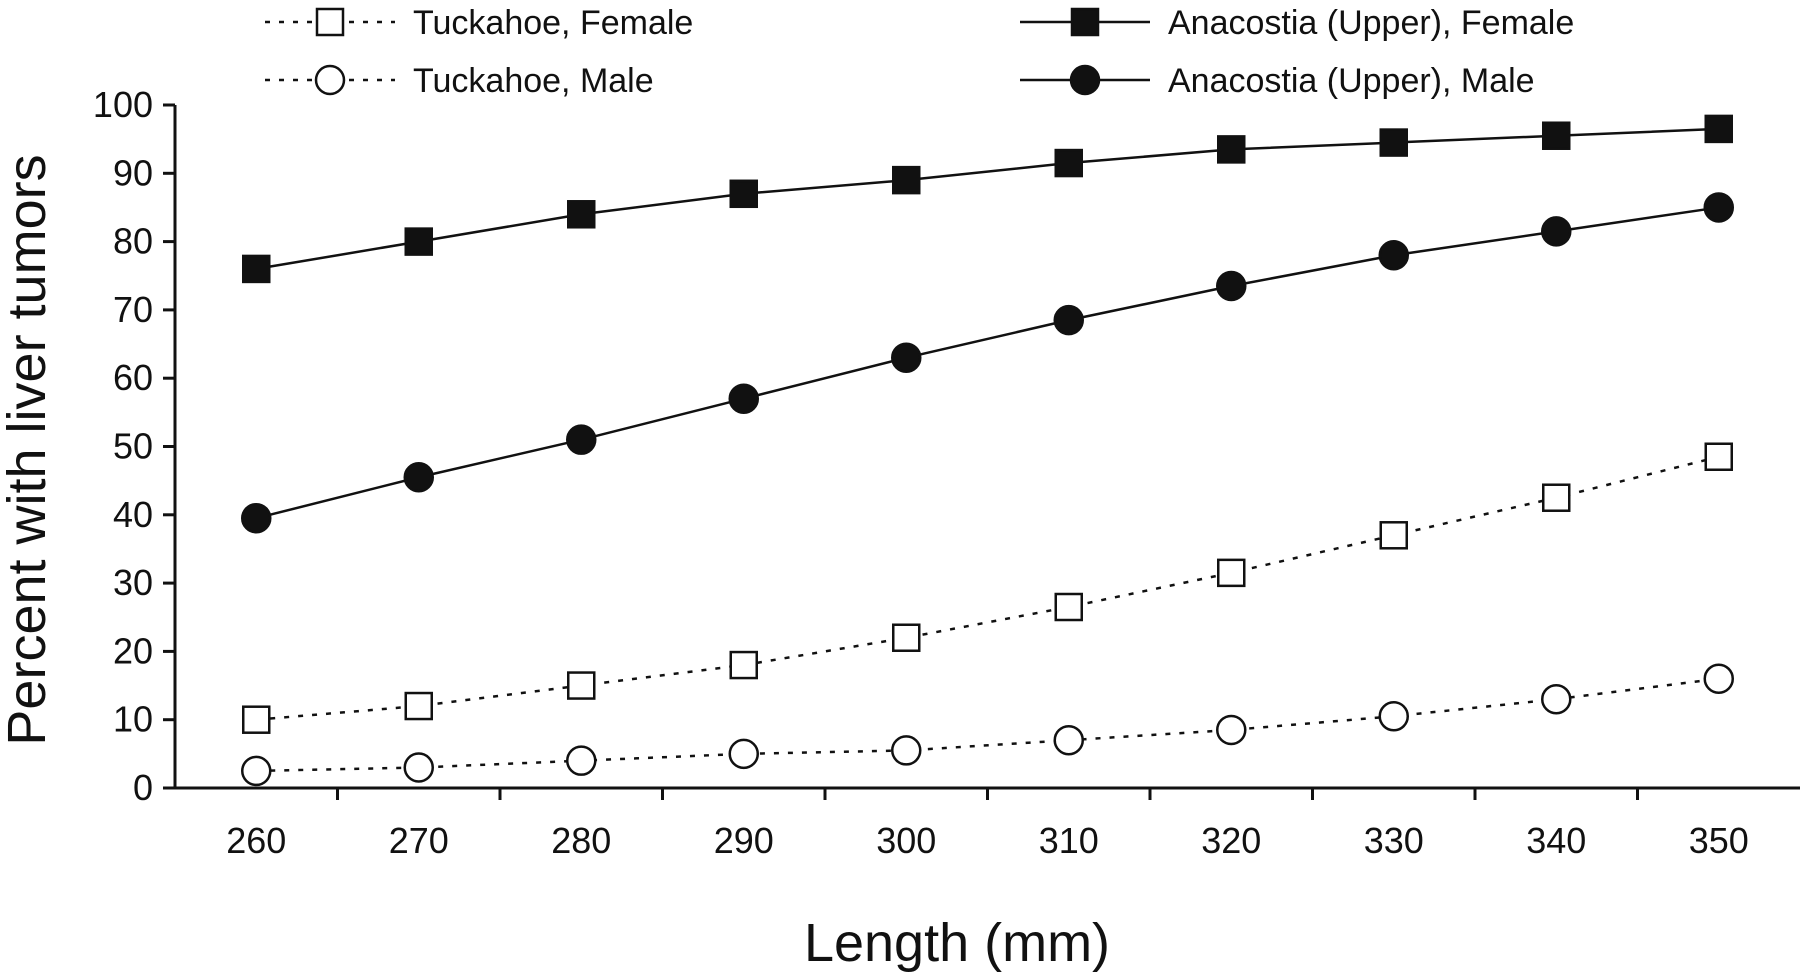 The height and width of the screenshot is (977, 1800). Describe the element at coordinates (28, 449) in the screenshot. I see `y-axis-title: Percent with liver tumors` at that location.